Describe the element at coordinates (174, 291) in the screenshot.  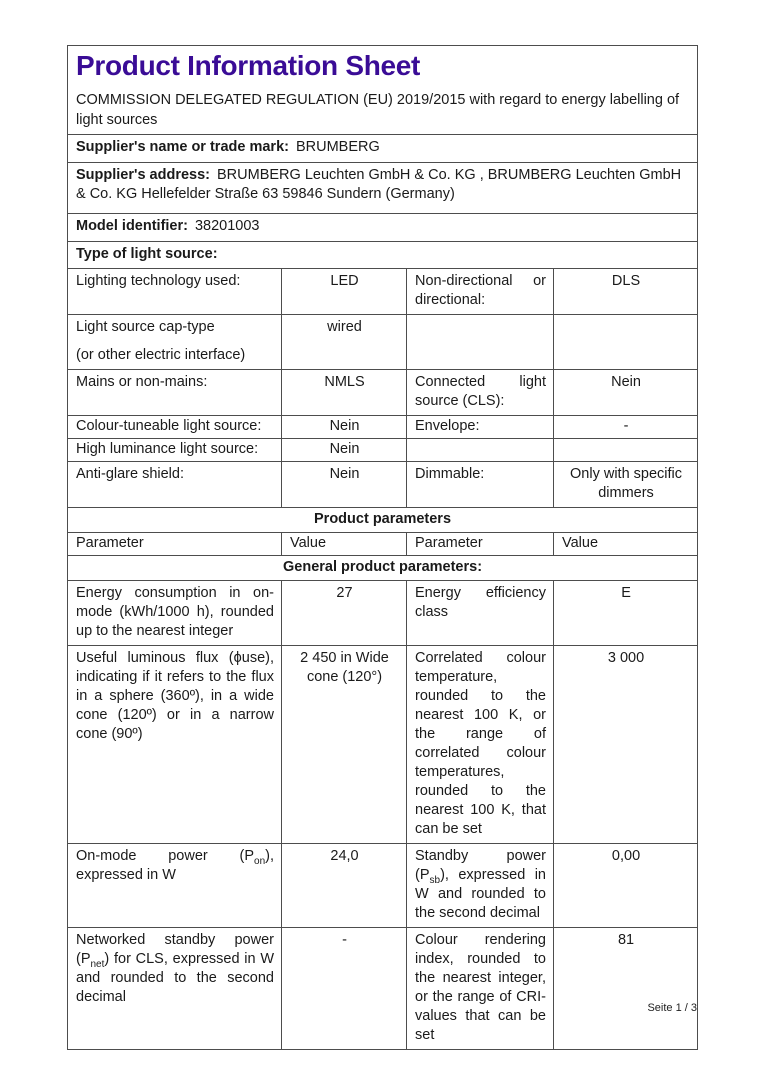
I see `param-cell: Lighting technology used:` at that location.